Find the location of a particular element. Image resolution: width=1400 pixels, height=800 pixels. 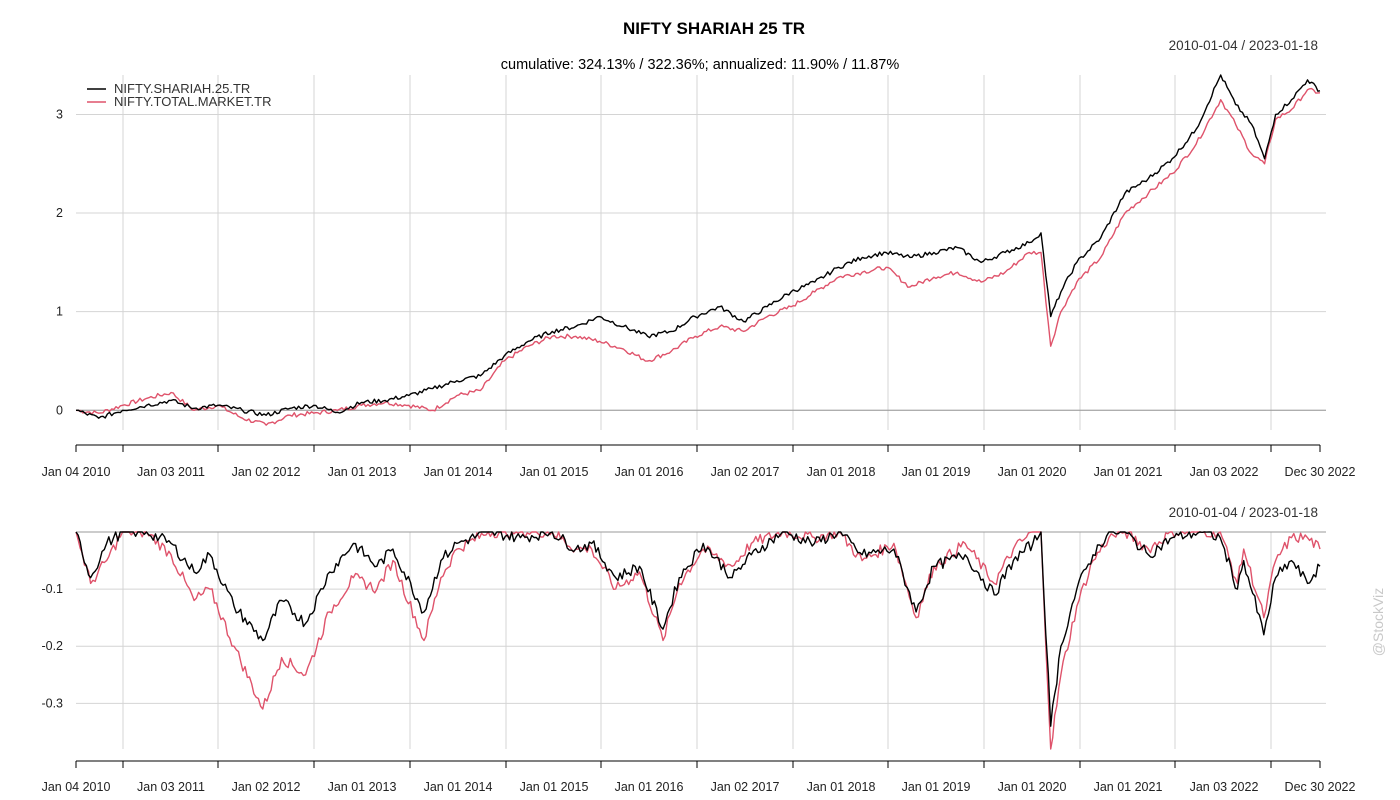

legend-label-total-market: NIFTY.TOTAL.MARKET.TR is located at coordinates (192, 101).